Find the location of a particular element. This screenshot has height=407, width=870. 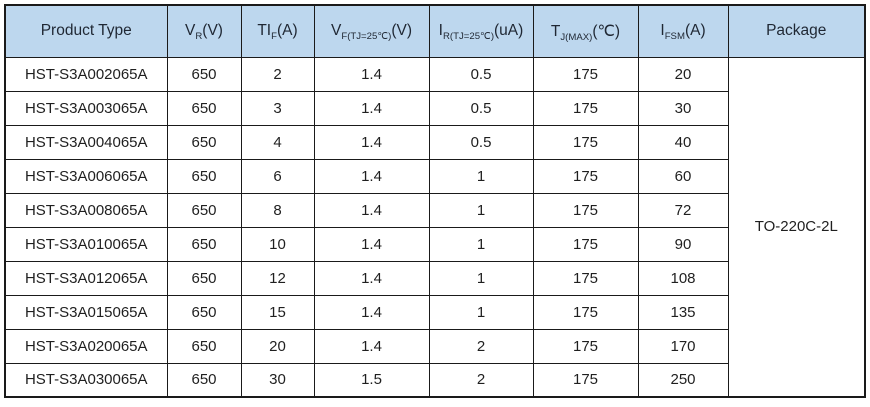

cell-product-type: HST-S3A030065A is located at coordinates (86, 380).